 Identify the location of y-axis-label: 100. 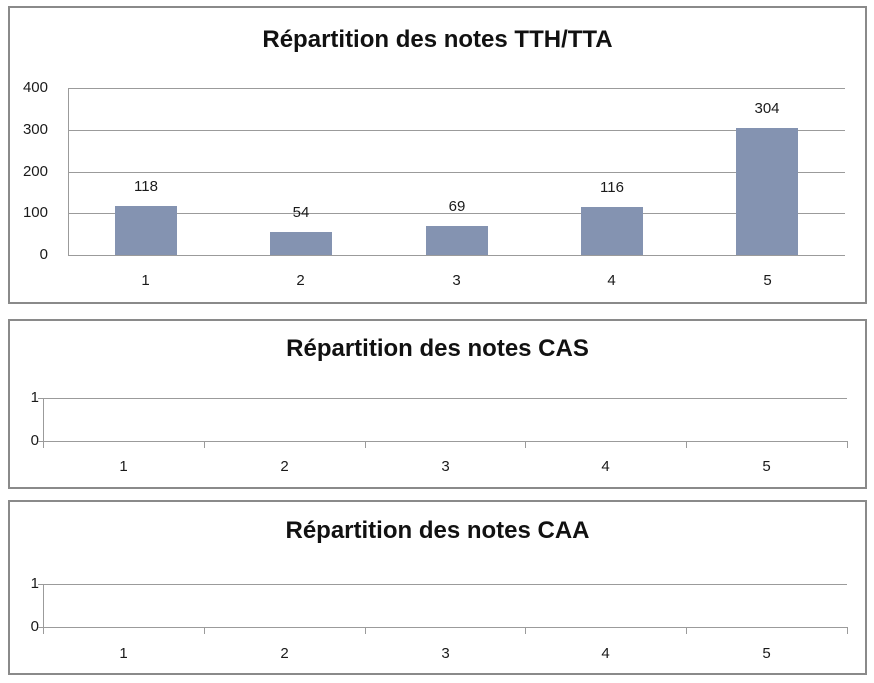
(35, 212).